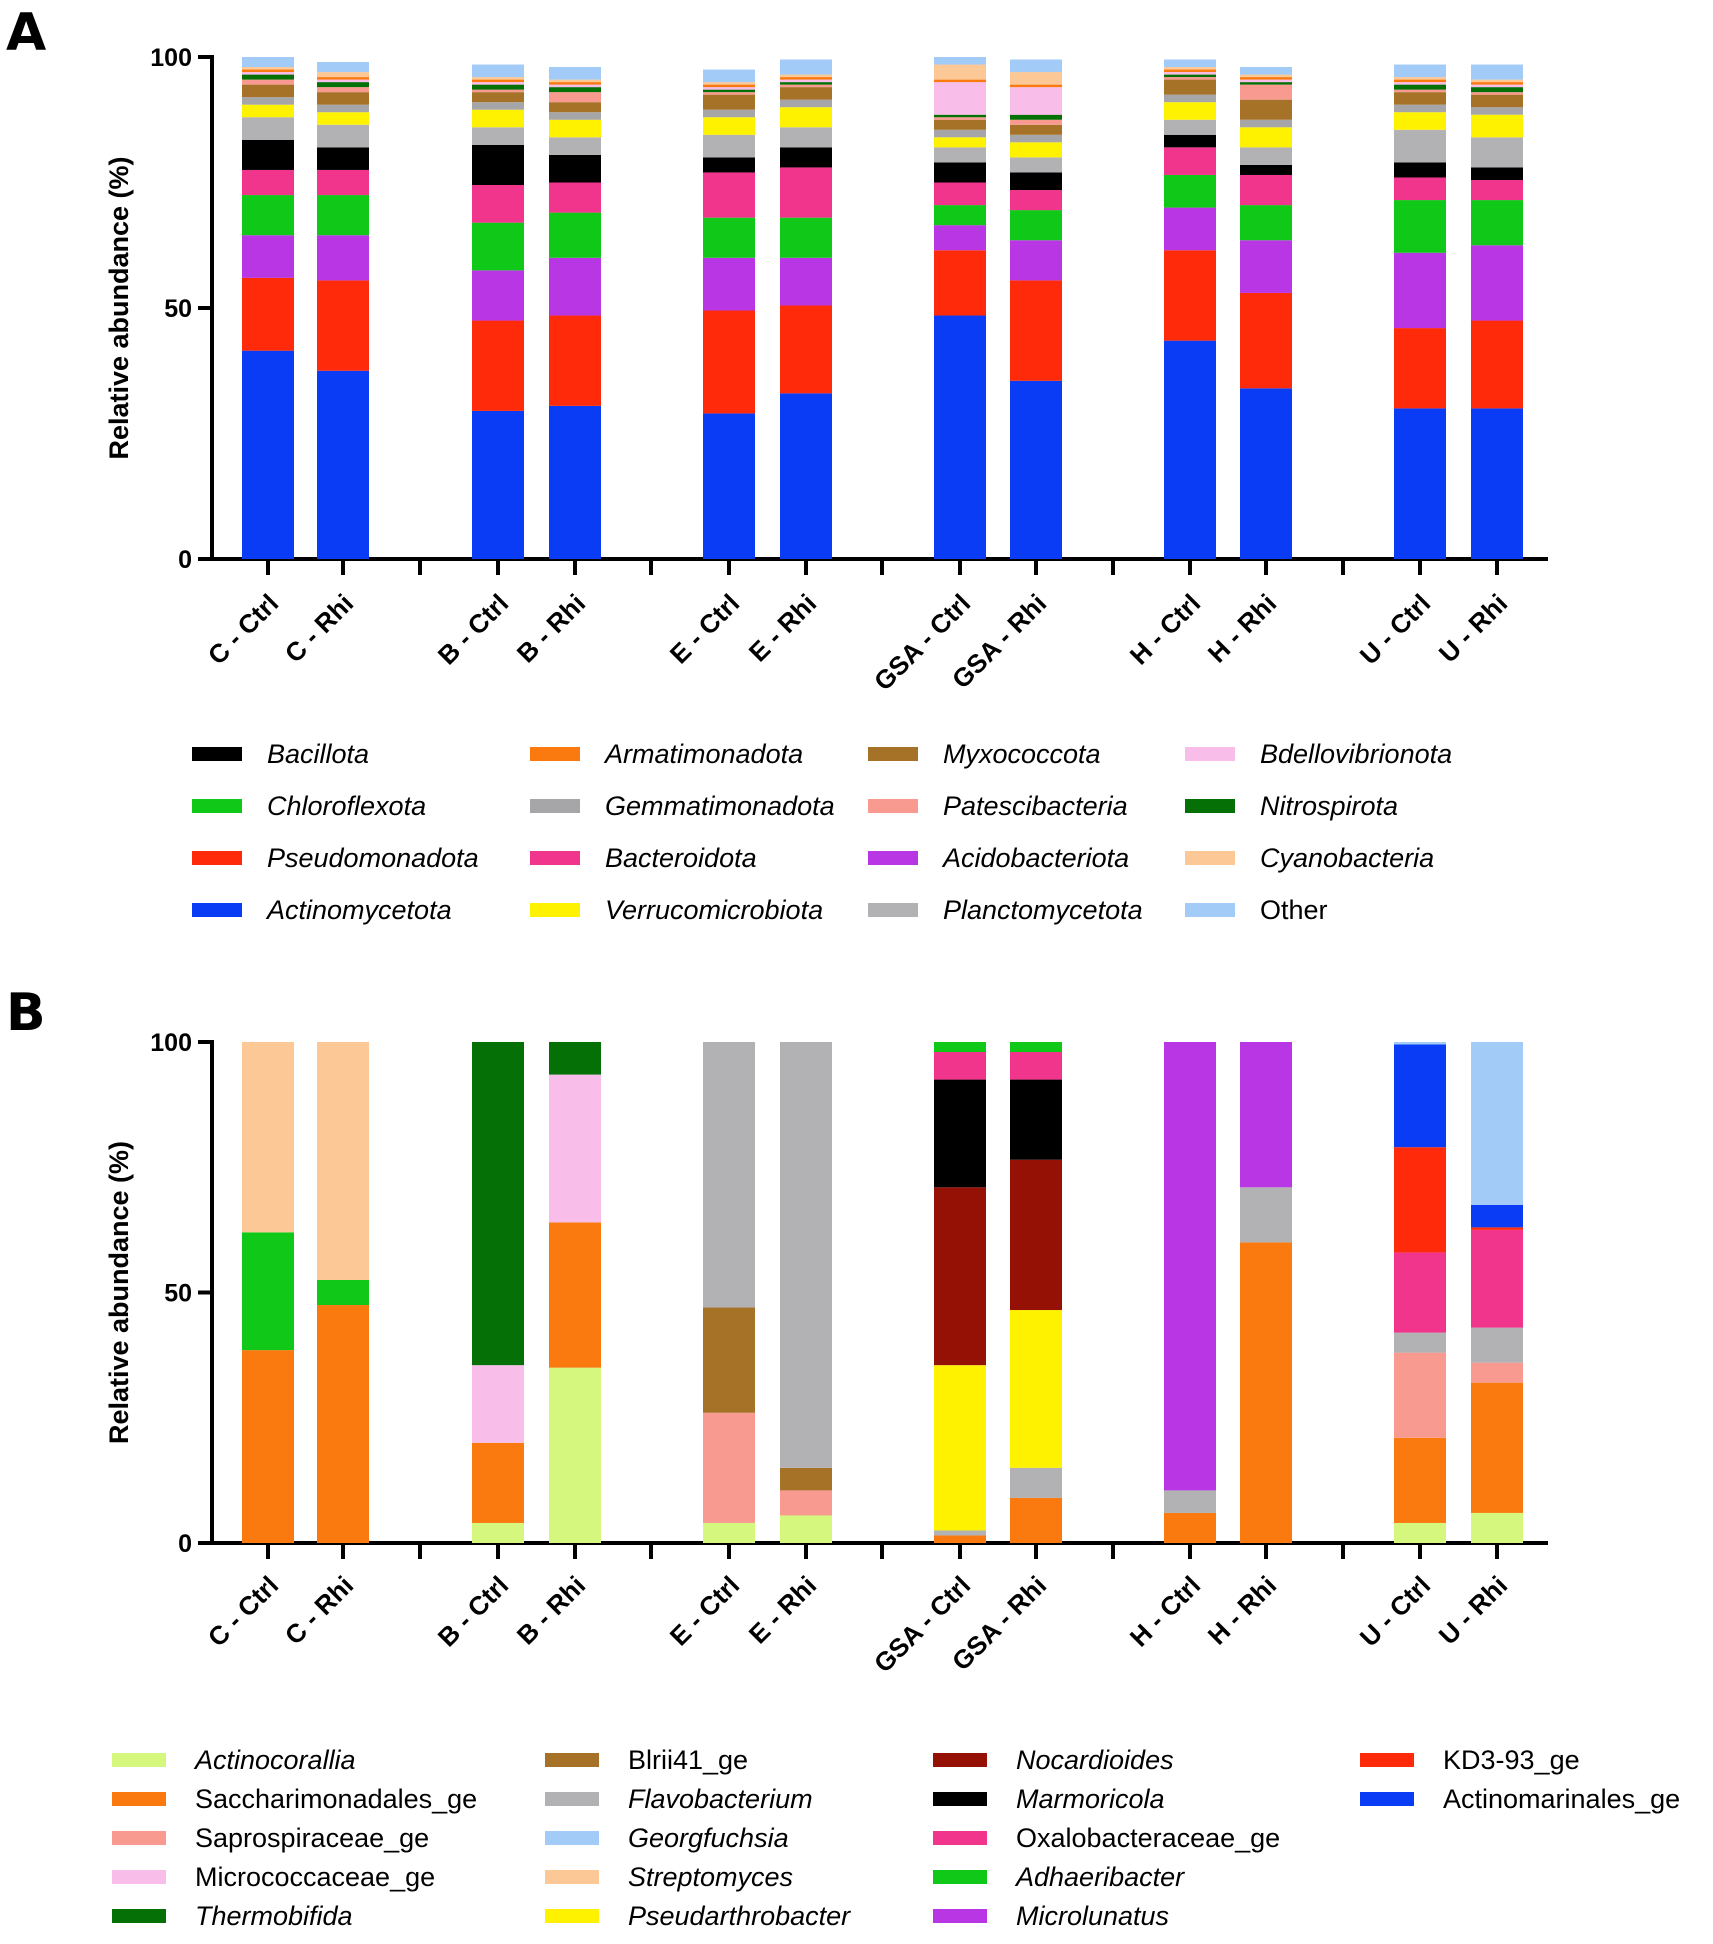  What do you see at coordinates (960, 116) in the screenshot?
I see `bar-segment-nitrospirota-gsa-ctrl` at bounding box center [960, 116].